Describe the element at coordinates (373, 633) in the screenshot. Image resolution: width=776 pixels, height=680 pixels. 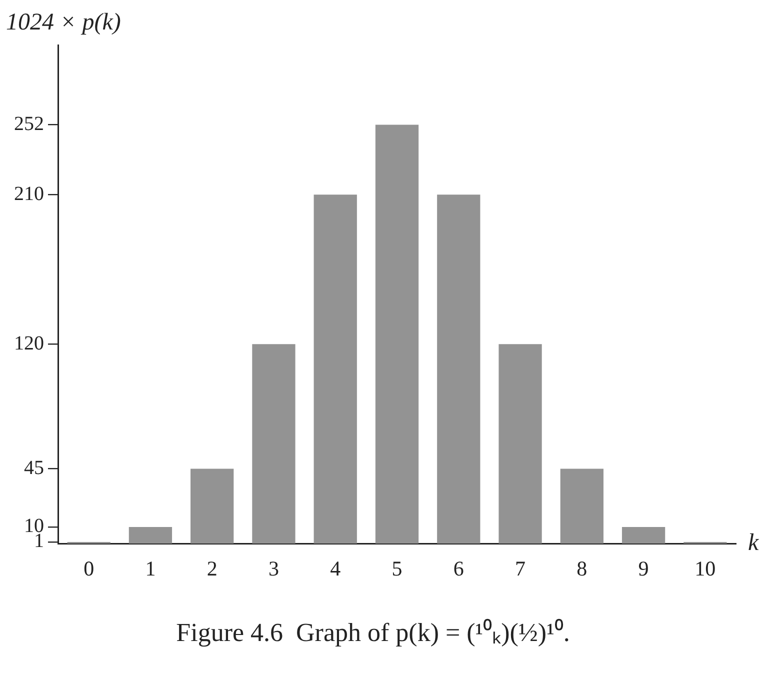
I see `text: Figure 4.6 Graph of p(k) = (¹⁰ₖ)(½)¹⁰.` at that location.